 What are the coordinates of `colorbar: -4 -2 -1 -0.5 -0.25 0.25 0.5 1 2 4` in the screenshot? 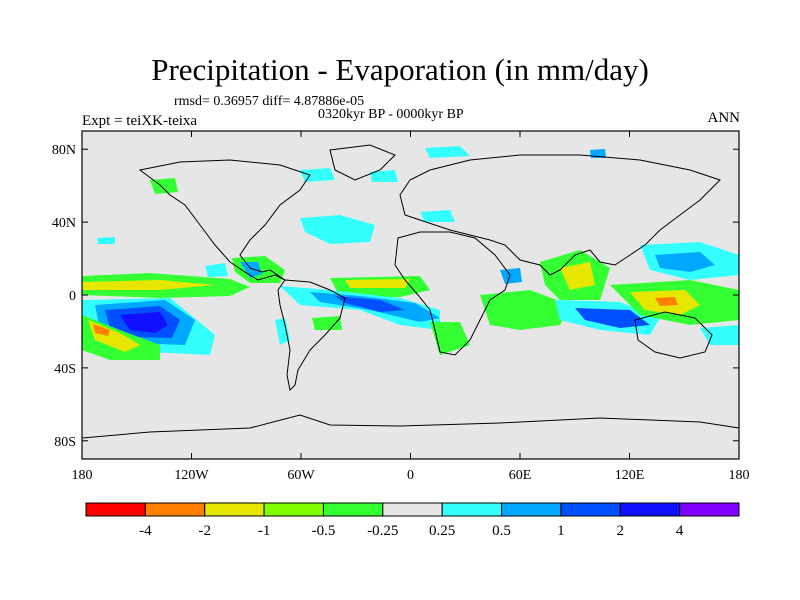 It's located at (412, 520).